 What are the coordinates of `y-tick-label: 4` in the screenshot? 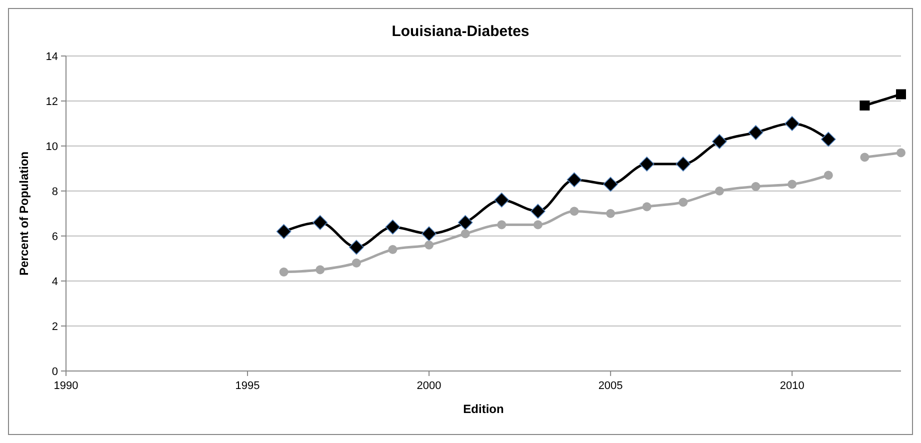 It's located at (55, 282).